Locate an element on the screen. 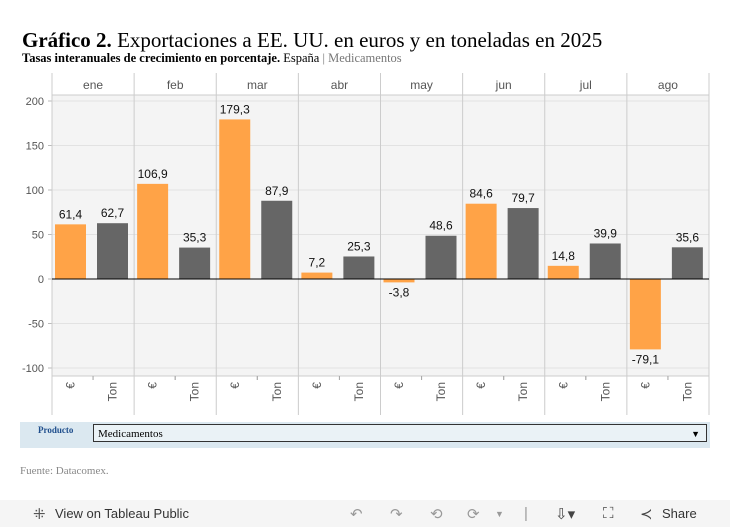 The height and width of the screenshot is (527, 730). y-tick-label: -50 is located at coordinates (36, 325).